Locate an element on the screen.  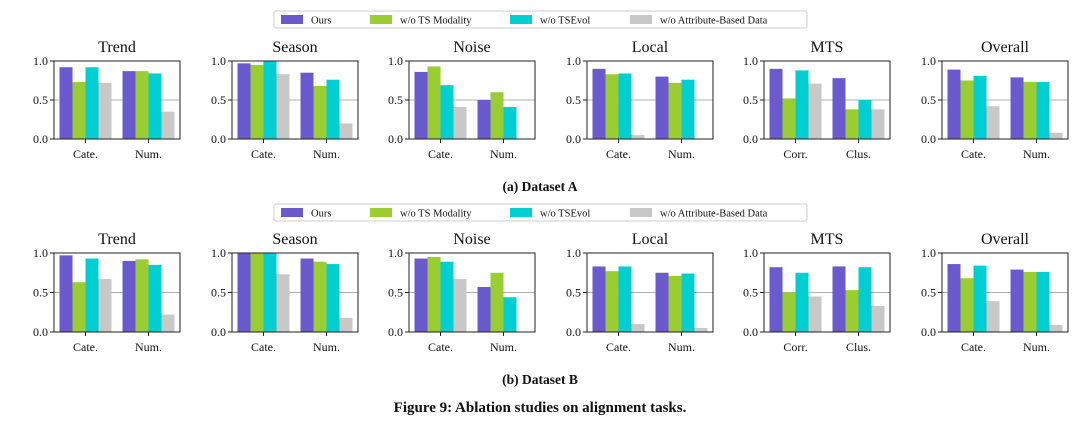
legend-label: w/o TS Modality is located at coordinates (436, 214).